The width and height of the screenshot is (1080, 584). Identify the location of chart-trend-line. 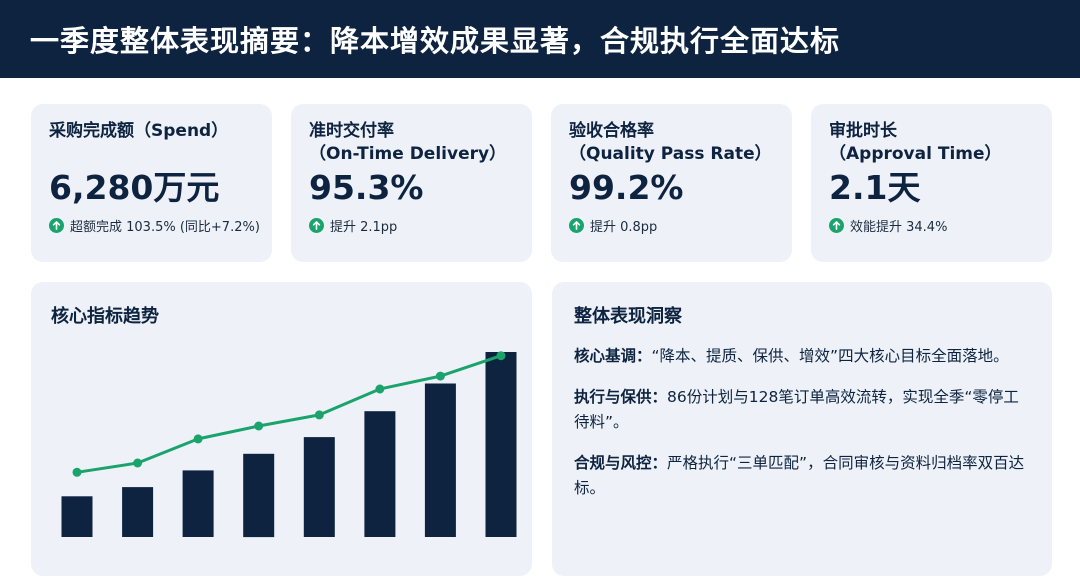
(289, 414).